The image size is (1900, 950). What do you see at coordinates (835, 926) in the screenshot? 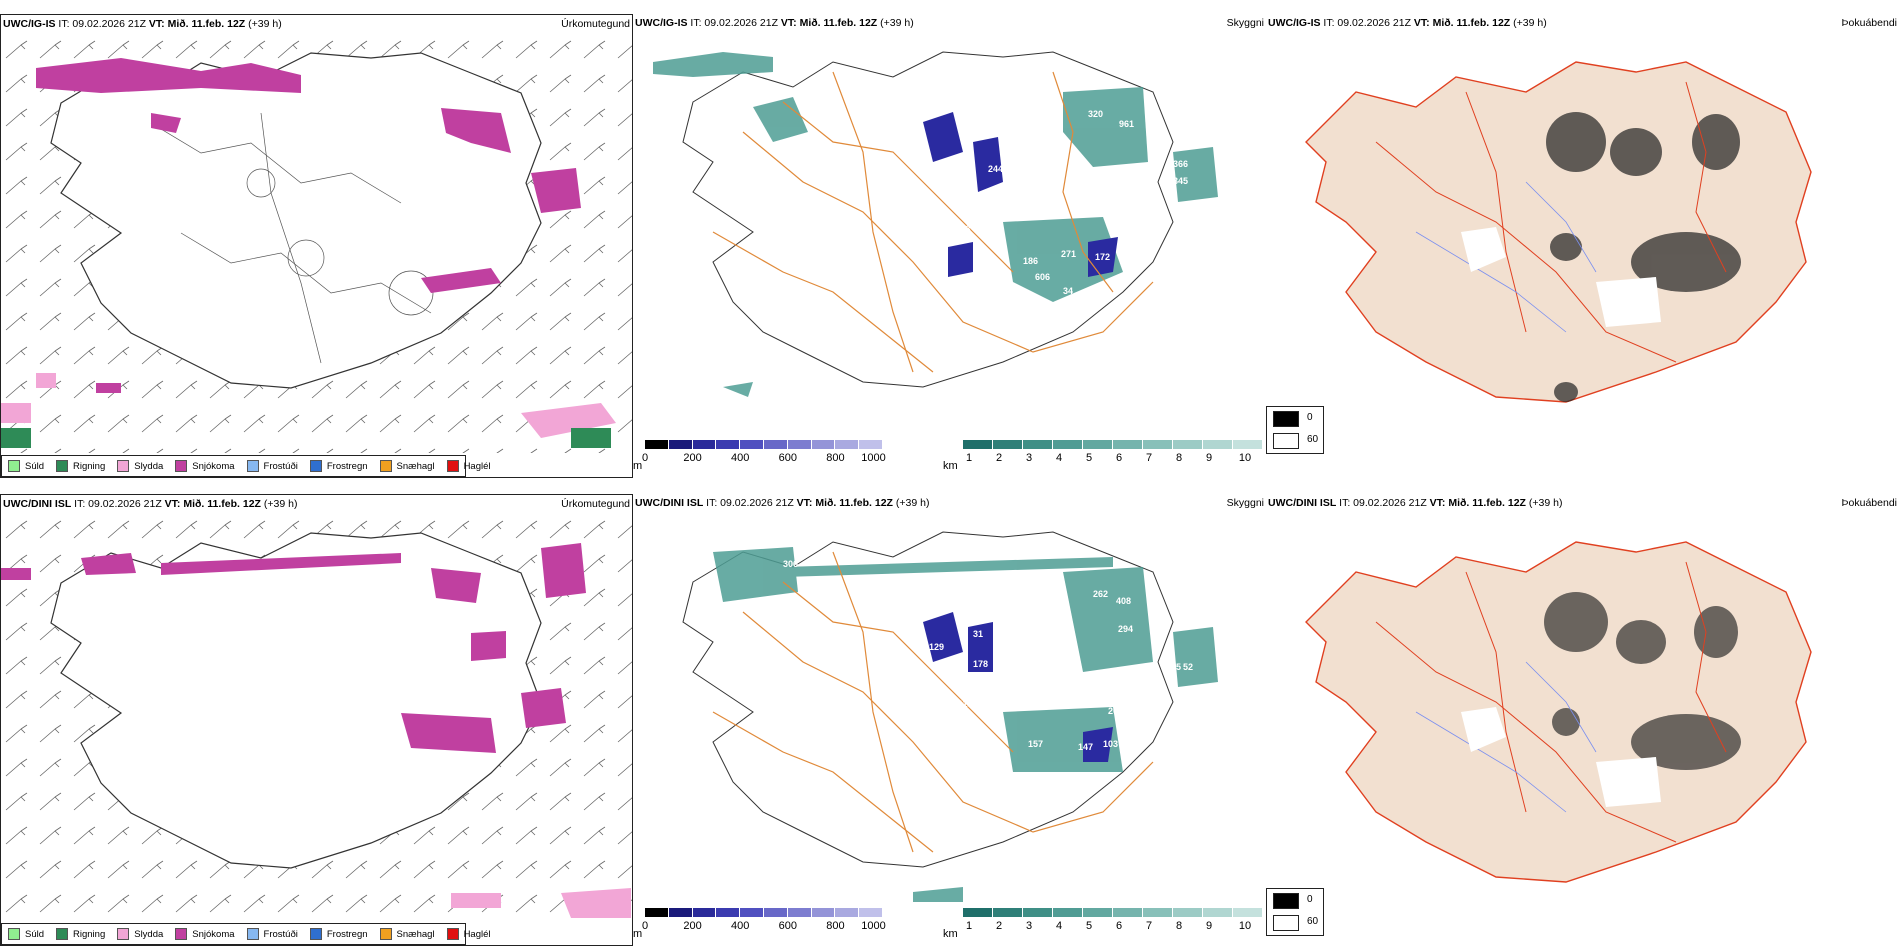
I see `tick: 800` at bounding box center [835, 926].